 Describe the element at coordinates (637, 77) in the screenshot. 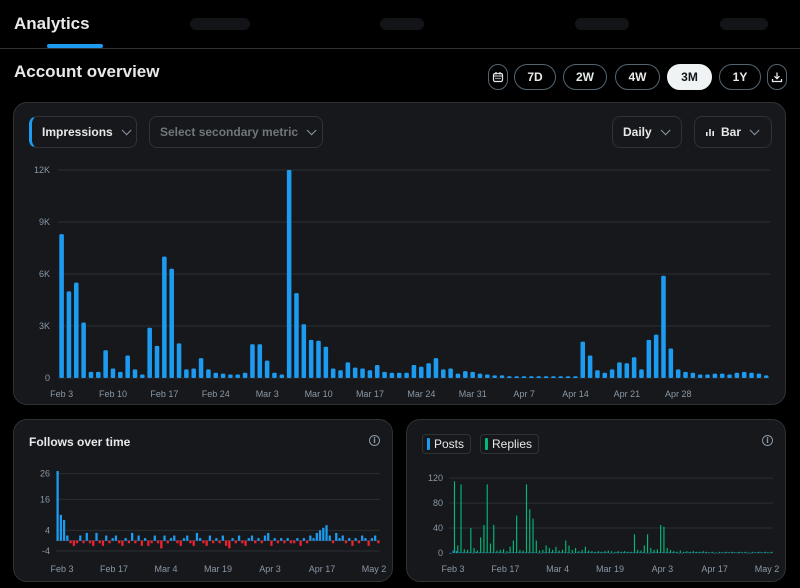

I see `range-4w-button: 4W` at that location.